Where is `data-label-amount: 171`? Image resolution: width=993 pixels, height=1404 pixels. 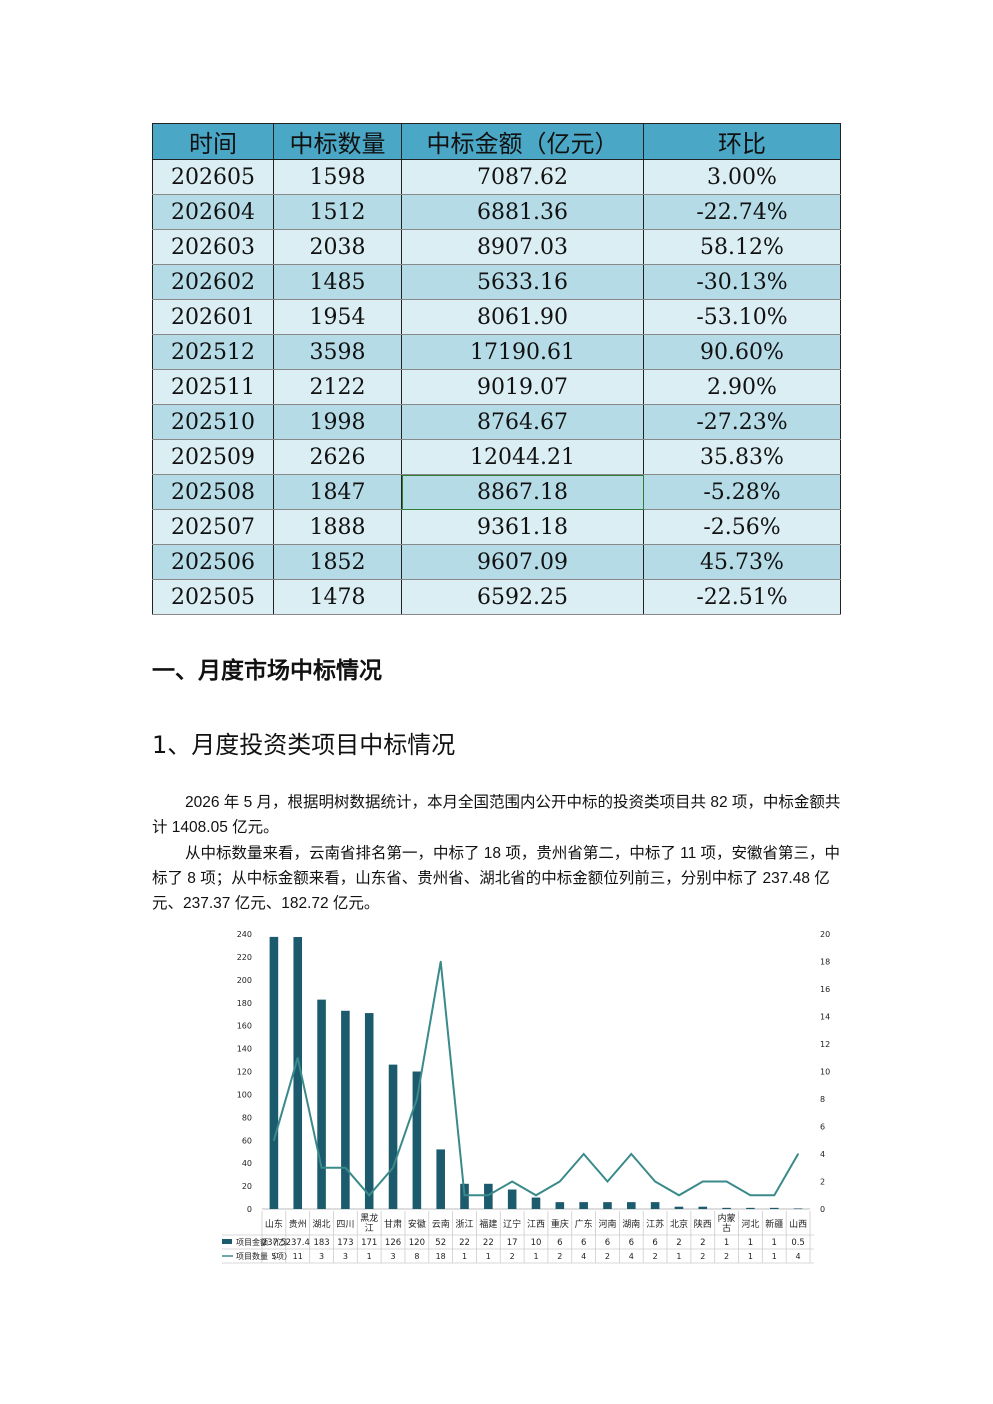 data-label-amount: 171 is located at coordinates (369, 1243).